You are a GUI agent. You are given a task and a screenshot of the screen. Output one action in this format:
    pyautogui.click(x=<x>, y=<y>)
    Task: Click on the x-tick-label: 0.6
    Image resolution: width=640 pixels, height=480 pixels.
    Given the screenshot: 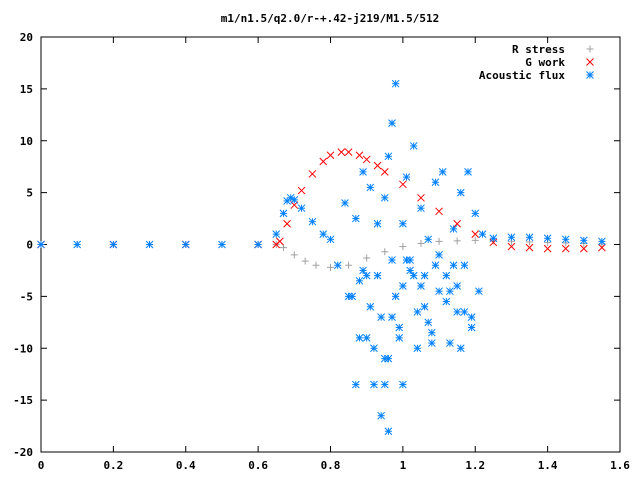 What is the action you would take?
    pyautogui.click(x=258, y=465)
    